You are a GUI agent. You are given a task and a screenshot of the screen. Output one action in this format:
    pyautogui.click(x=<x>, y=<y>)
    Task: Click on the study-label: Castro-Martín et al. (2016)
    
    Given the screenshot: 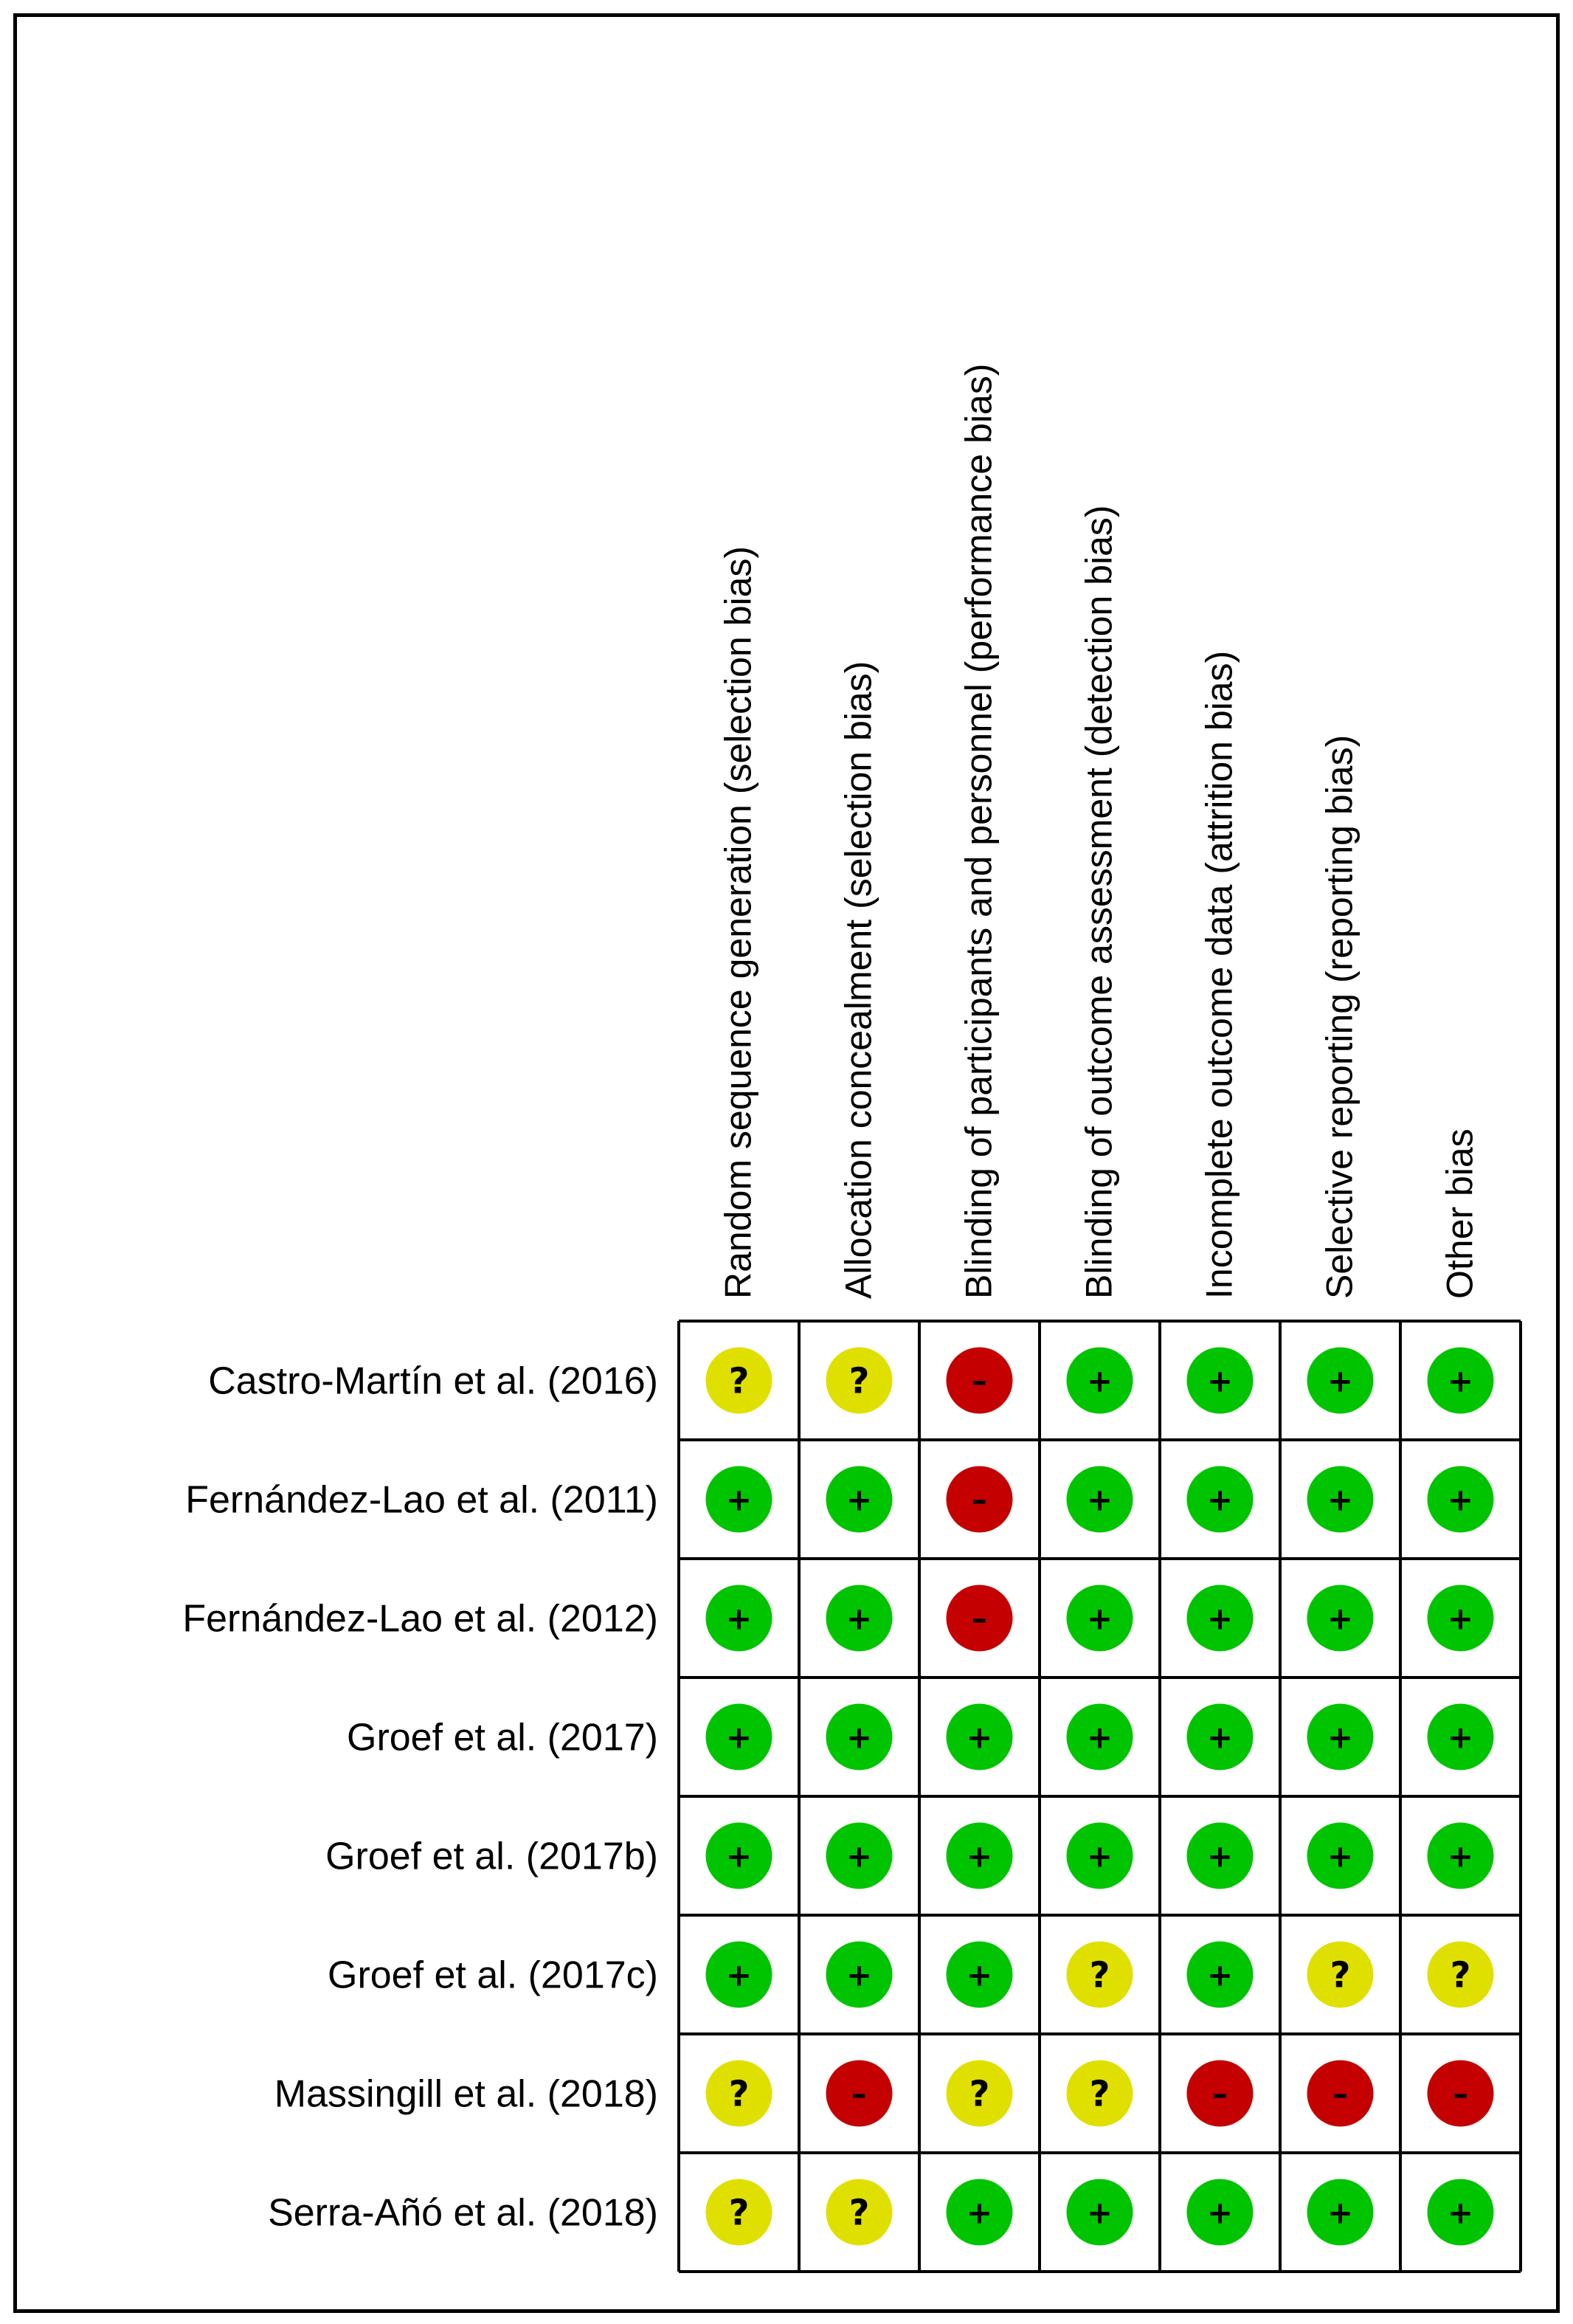 What is the action you would take?
    pyautogui.click(x=433, y=1381)
    